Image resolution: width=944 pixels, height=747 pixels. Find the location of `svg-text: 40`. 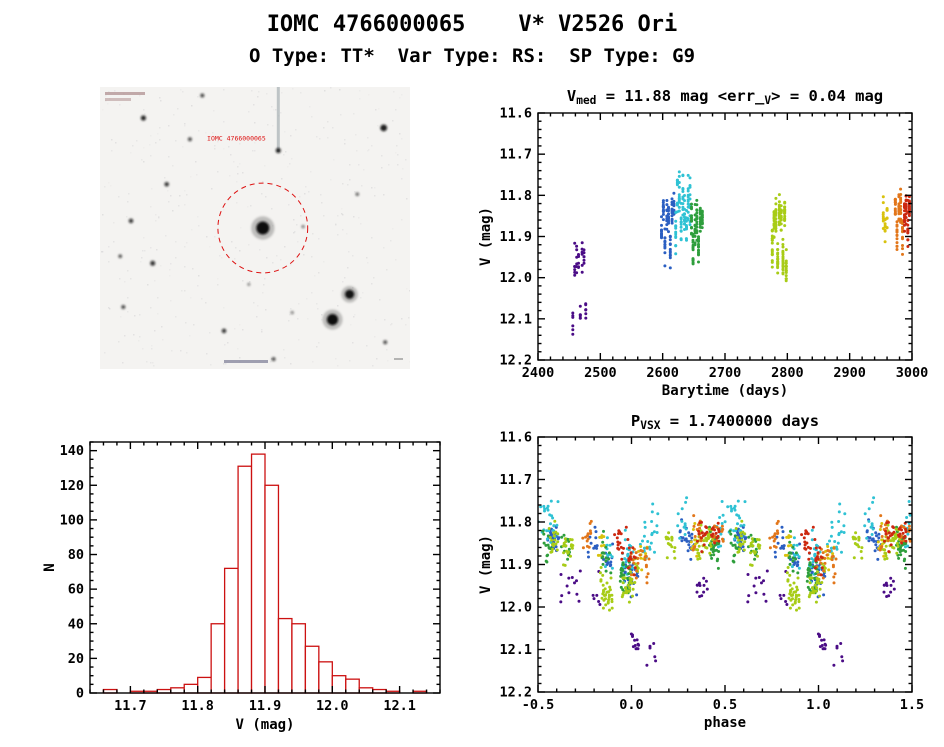

svg-text: 40 is located at coordinates (76, 624).